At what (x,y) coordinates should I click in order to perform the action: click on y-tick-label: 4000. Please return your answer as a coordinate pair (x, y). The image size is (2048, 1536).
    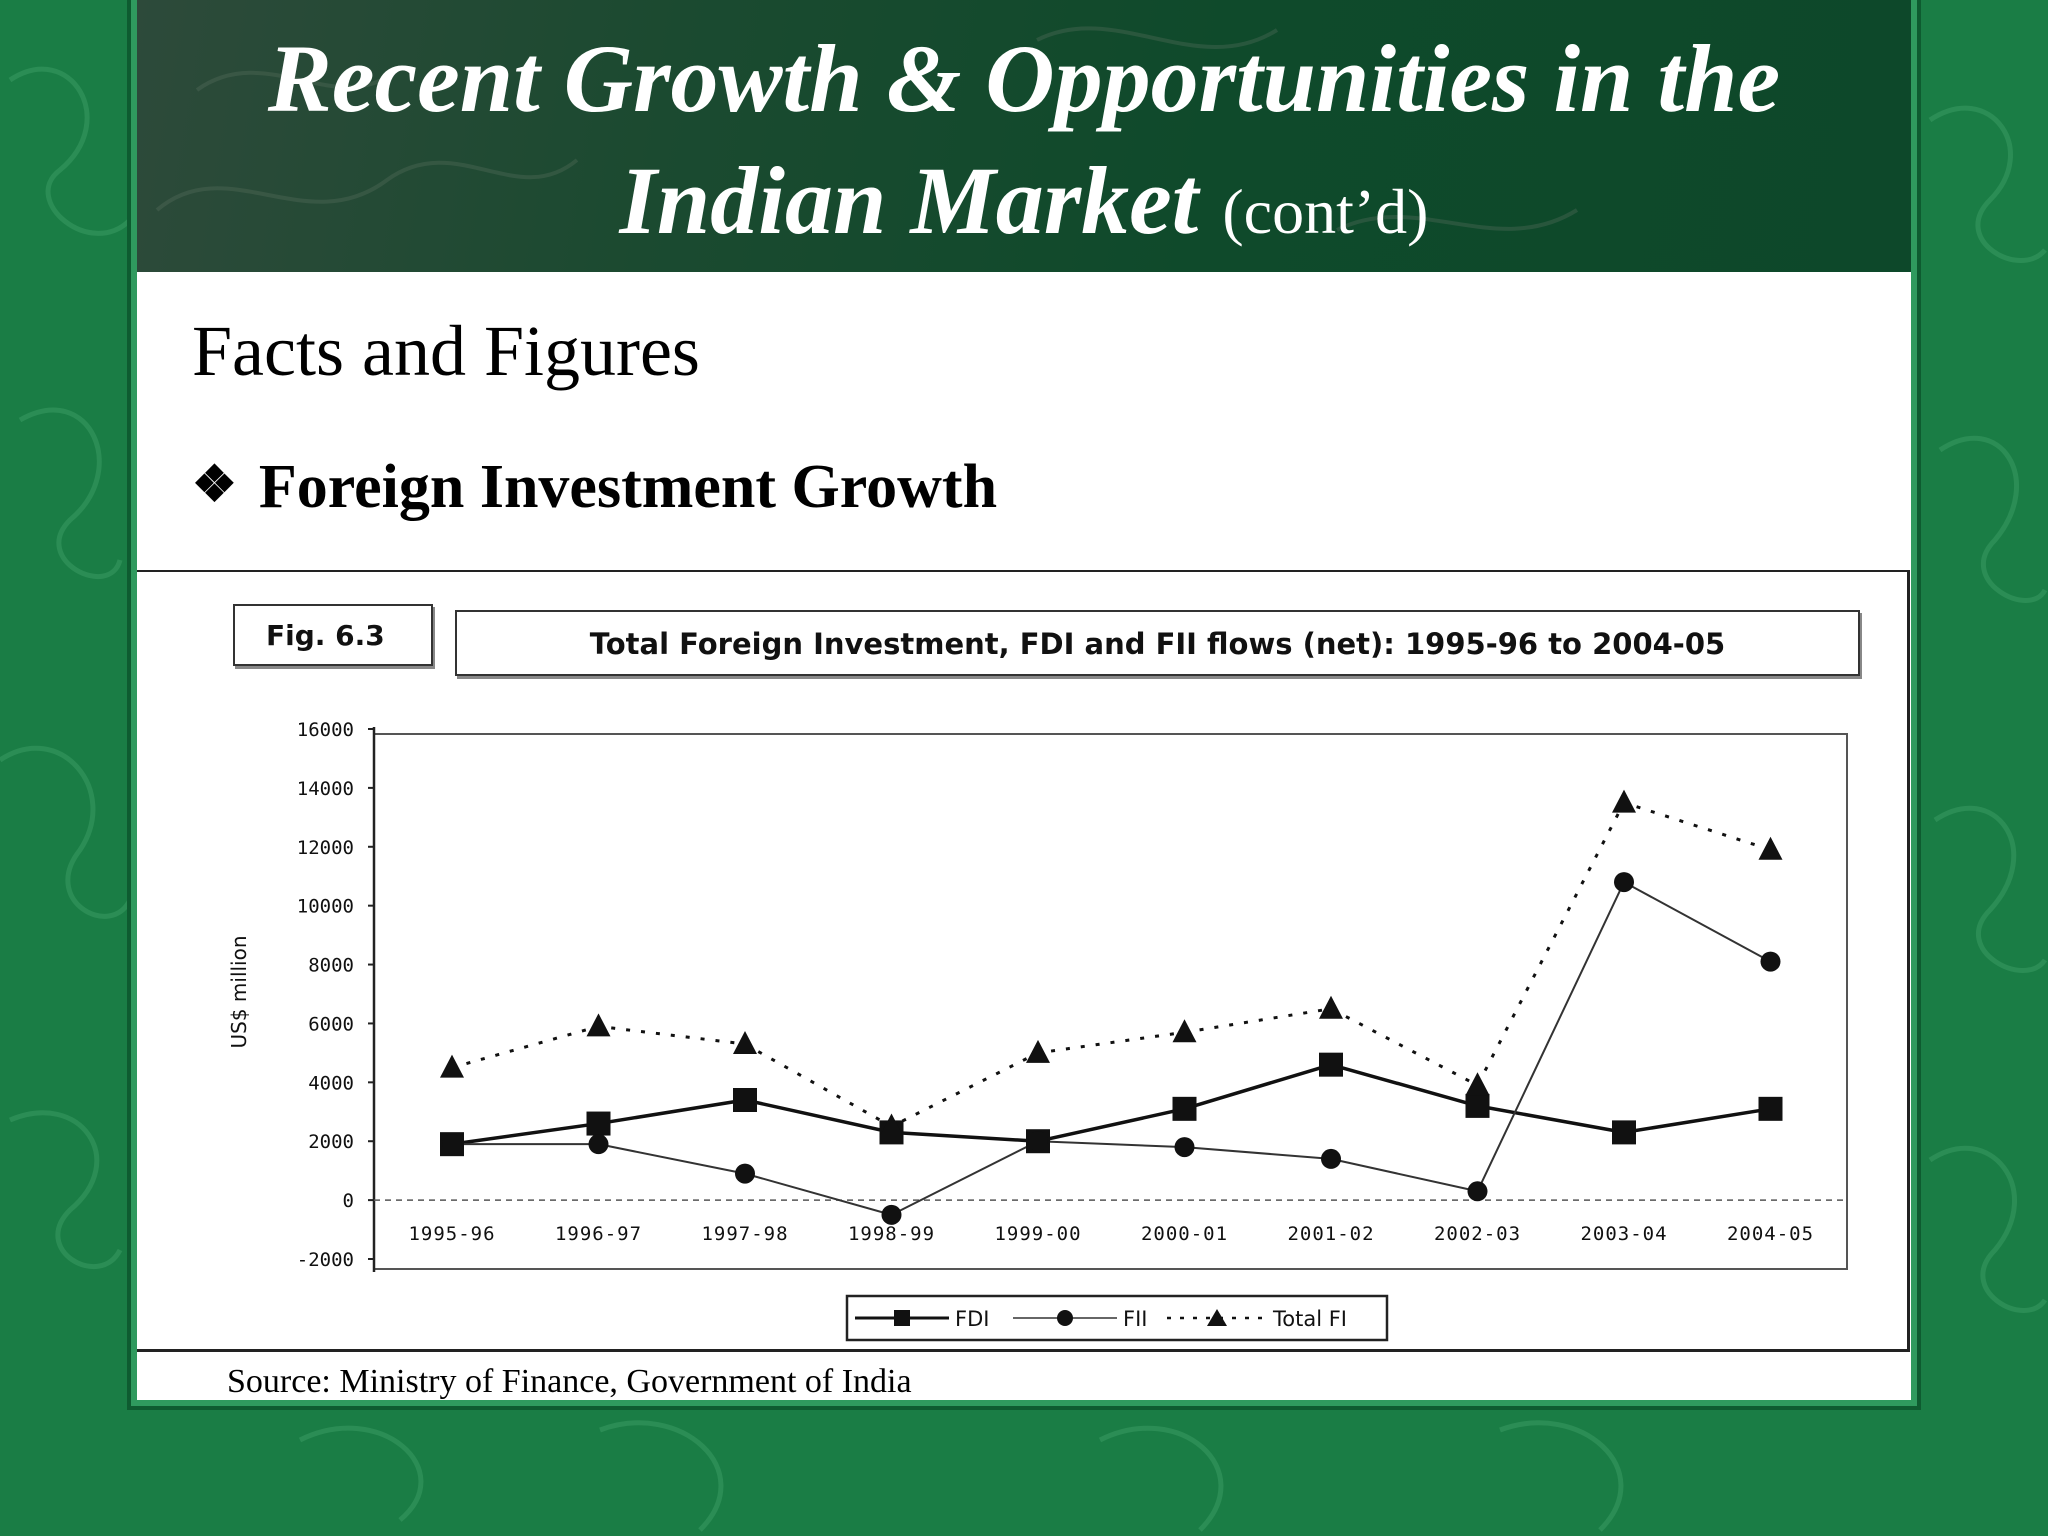
    Looking at the image, I should click on (331, 1083).